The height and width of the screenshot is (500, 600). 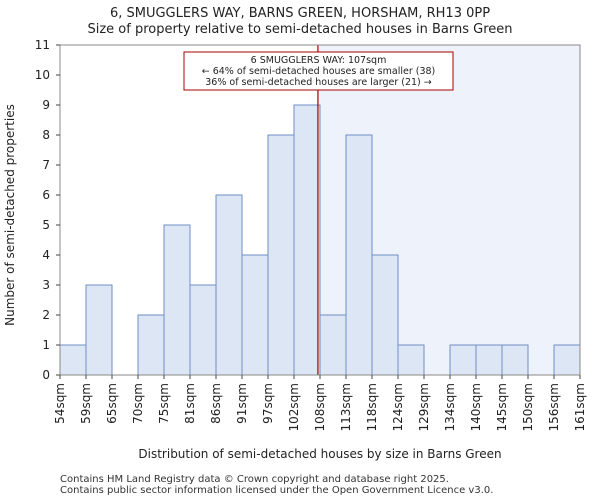 What do you see at coordinates (73, 360) in the screenshot?
I see `bar-54sqm` at bounding box center [73, 360].